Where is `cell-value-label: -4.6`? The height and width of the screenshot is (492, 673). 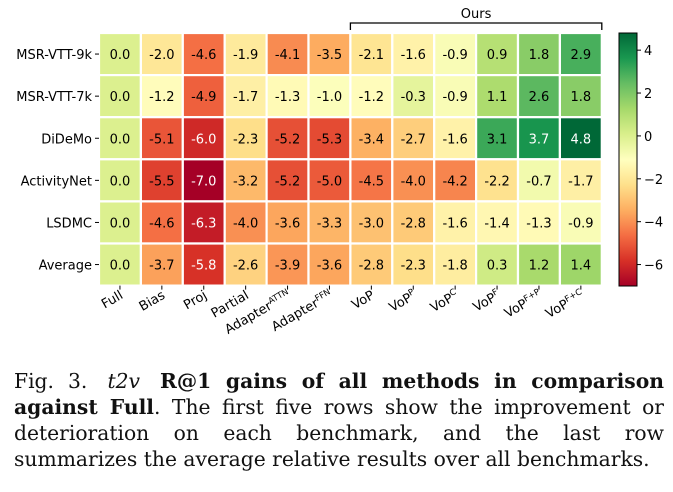
cell-value-label: -4.6 is located at coordinates (161, 223).